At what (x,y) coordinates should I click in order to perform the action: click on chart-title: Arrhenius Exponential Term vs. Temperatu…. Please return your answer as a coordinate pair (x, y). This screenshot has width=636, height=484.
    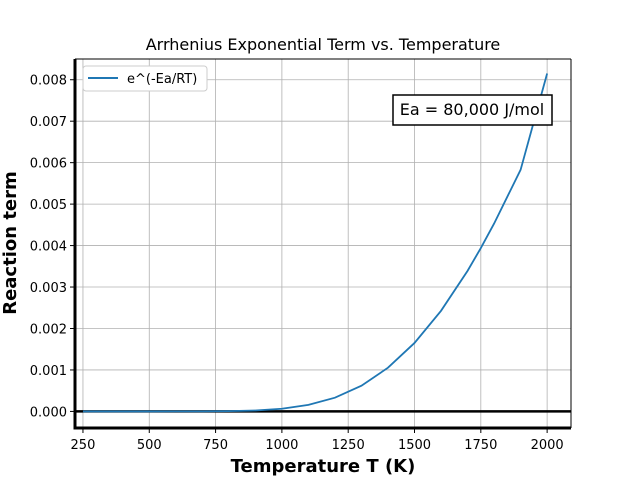
    Looking at the image, I should click on (323, 44).